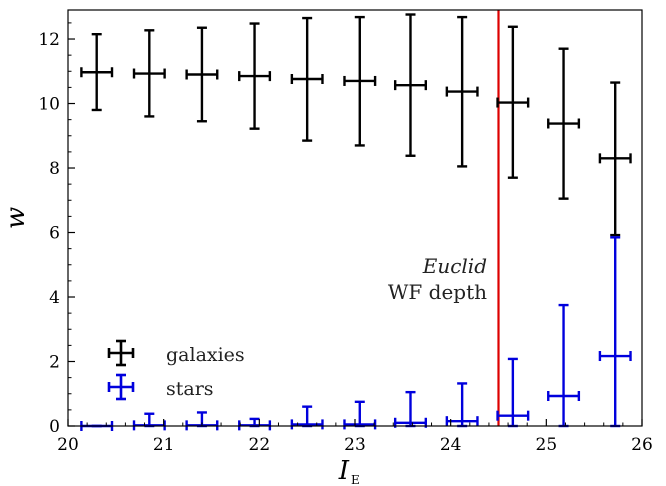  Describe the element at coordinates (355, 479) in the screenshot. I see `x-axis-label-subscript: E` at that location.